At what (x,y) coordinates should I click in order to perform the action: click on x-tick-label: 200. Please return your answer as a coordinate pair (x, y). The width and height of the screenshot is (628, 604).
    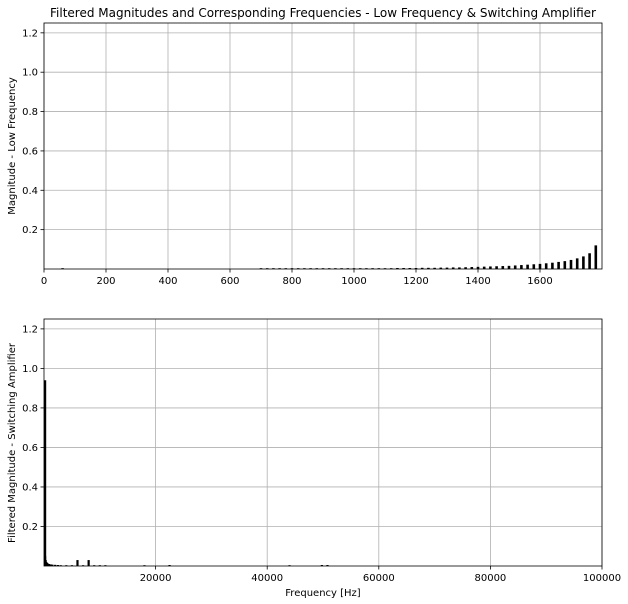
    Looking at the image, I should click on (105, 281).